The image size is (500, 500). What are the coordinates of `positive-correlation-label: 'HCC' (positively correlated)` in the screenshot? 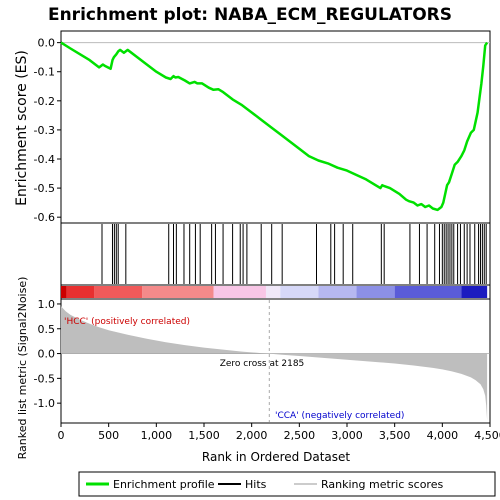 It's located at (127, 322).